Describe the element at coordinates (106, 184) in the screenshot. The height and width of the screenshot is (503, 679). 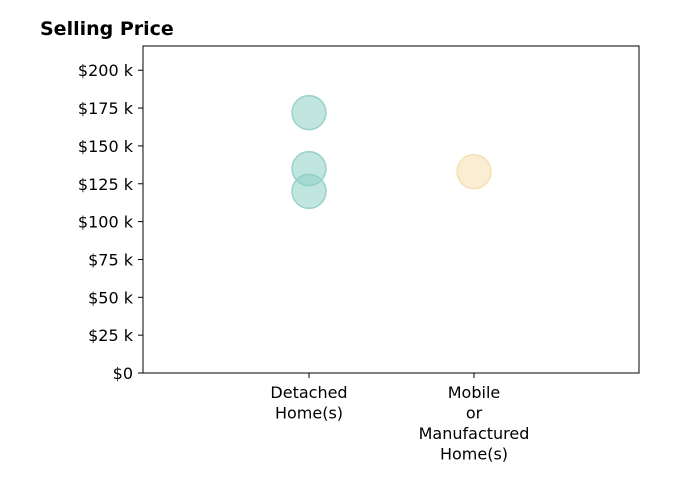
I see `y-tick-label: $125 k` at that location.